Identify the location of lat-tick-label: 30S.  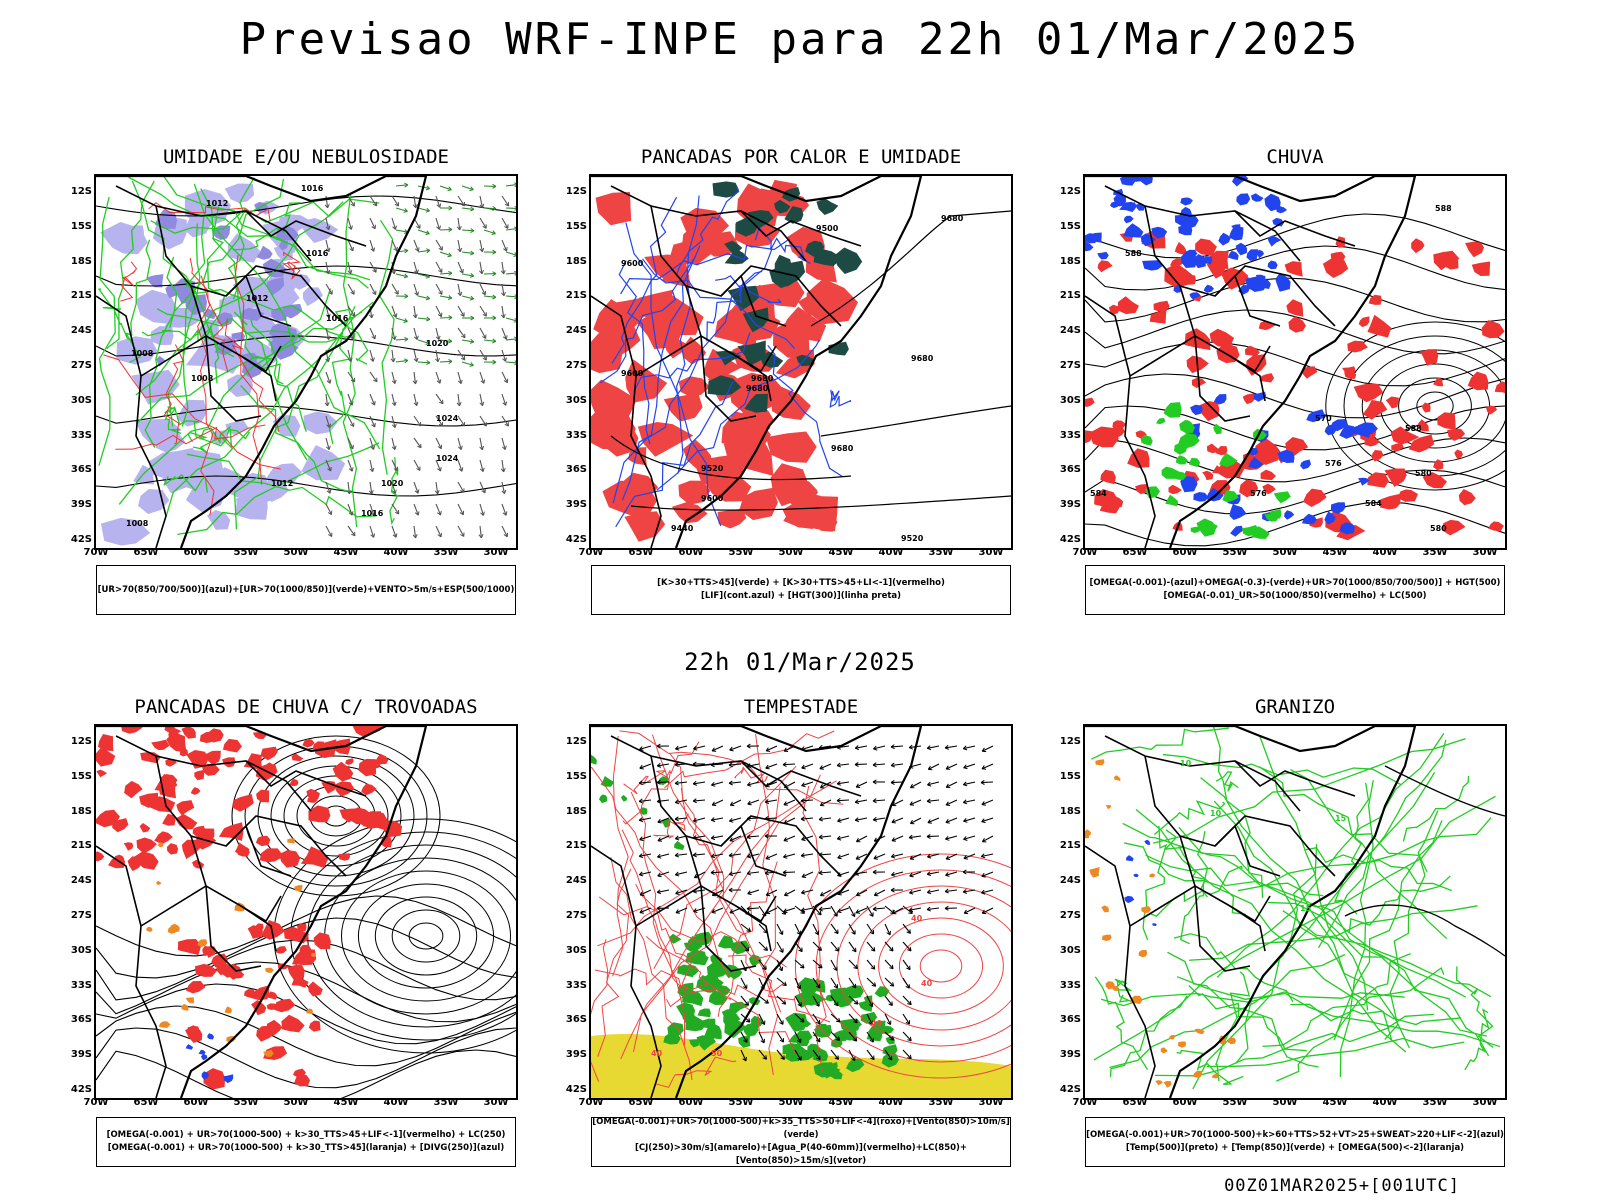
(576, 950).